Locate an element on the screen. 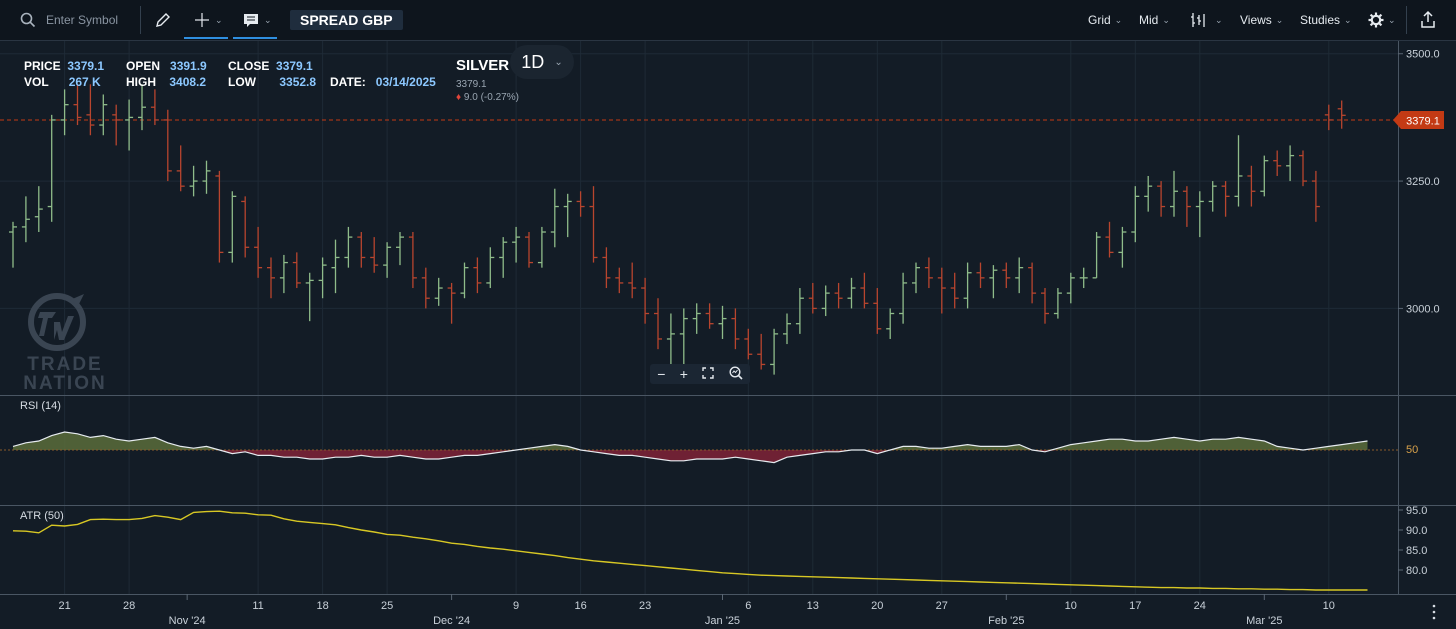  timeframe-selector: 1D ⌄ is located at coordinates (542, 62).